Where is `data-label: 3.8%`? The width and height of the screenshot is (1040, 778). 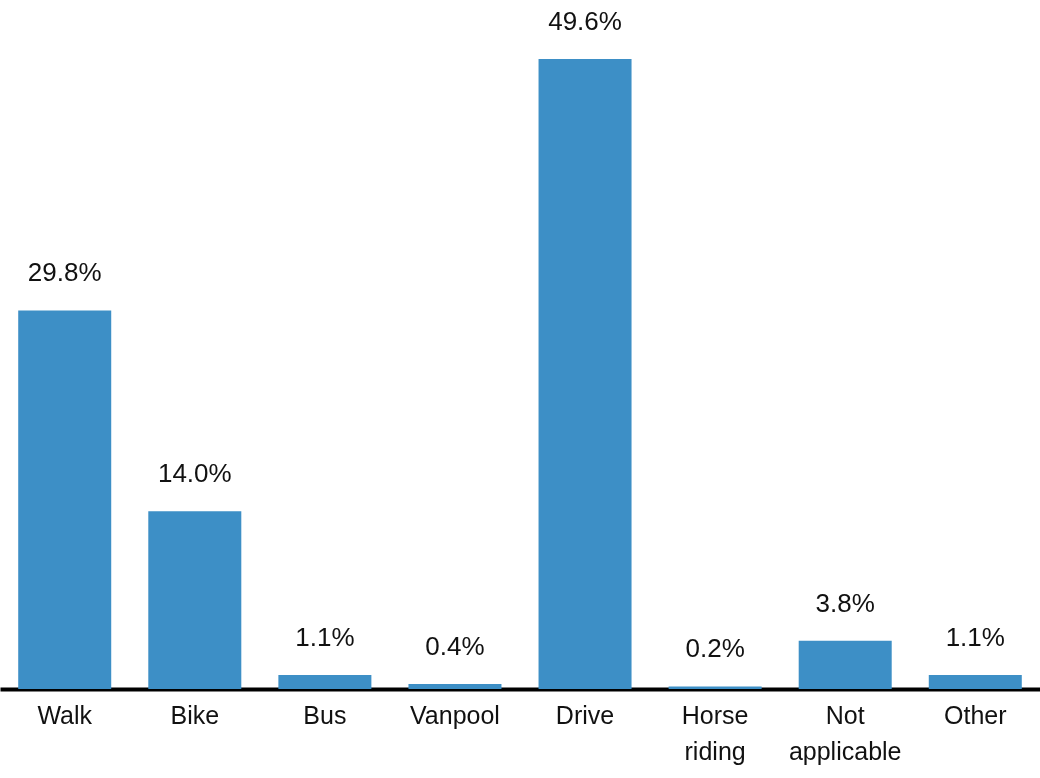 data-label: 3.8% is located at coordinates (845, 602).